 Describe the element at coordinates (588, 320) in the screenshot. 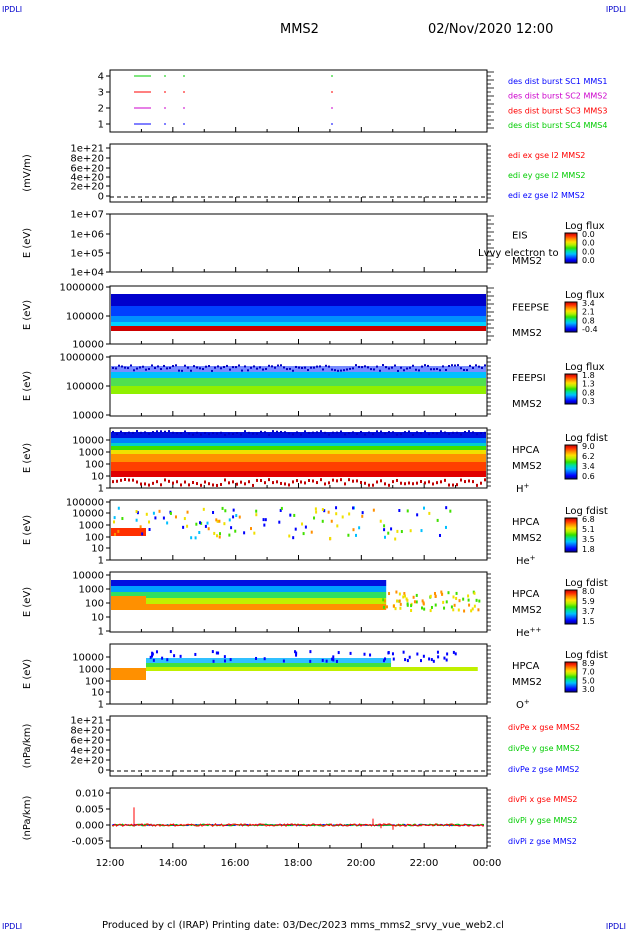

I see `colorbar-tick-label: 0.8` at that location.